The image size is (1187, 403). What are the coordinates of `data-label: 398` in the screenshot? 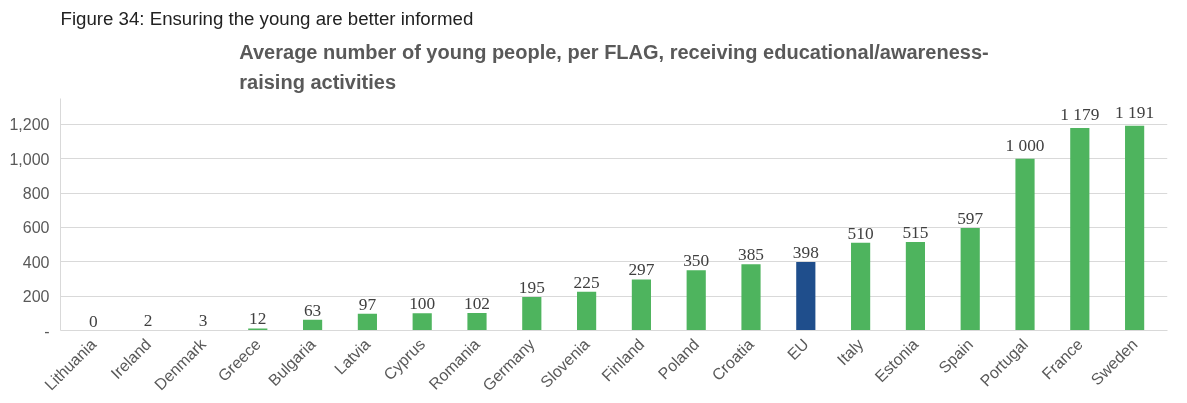 It's located at (805, 253).